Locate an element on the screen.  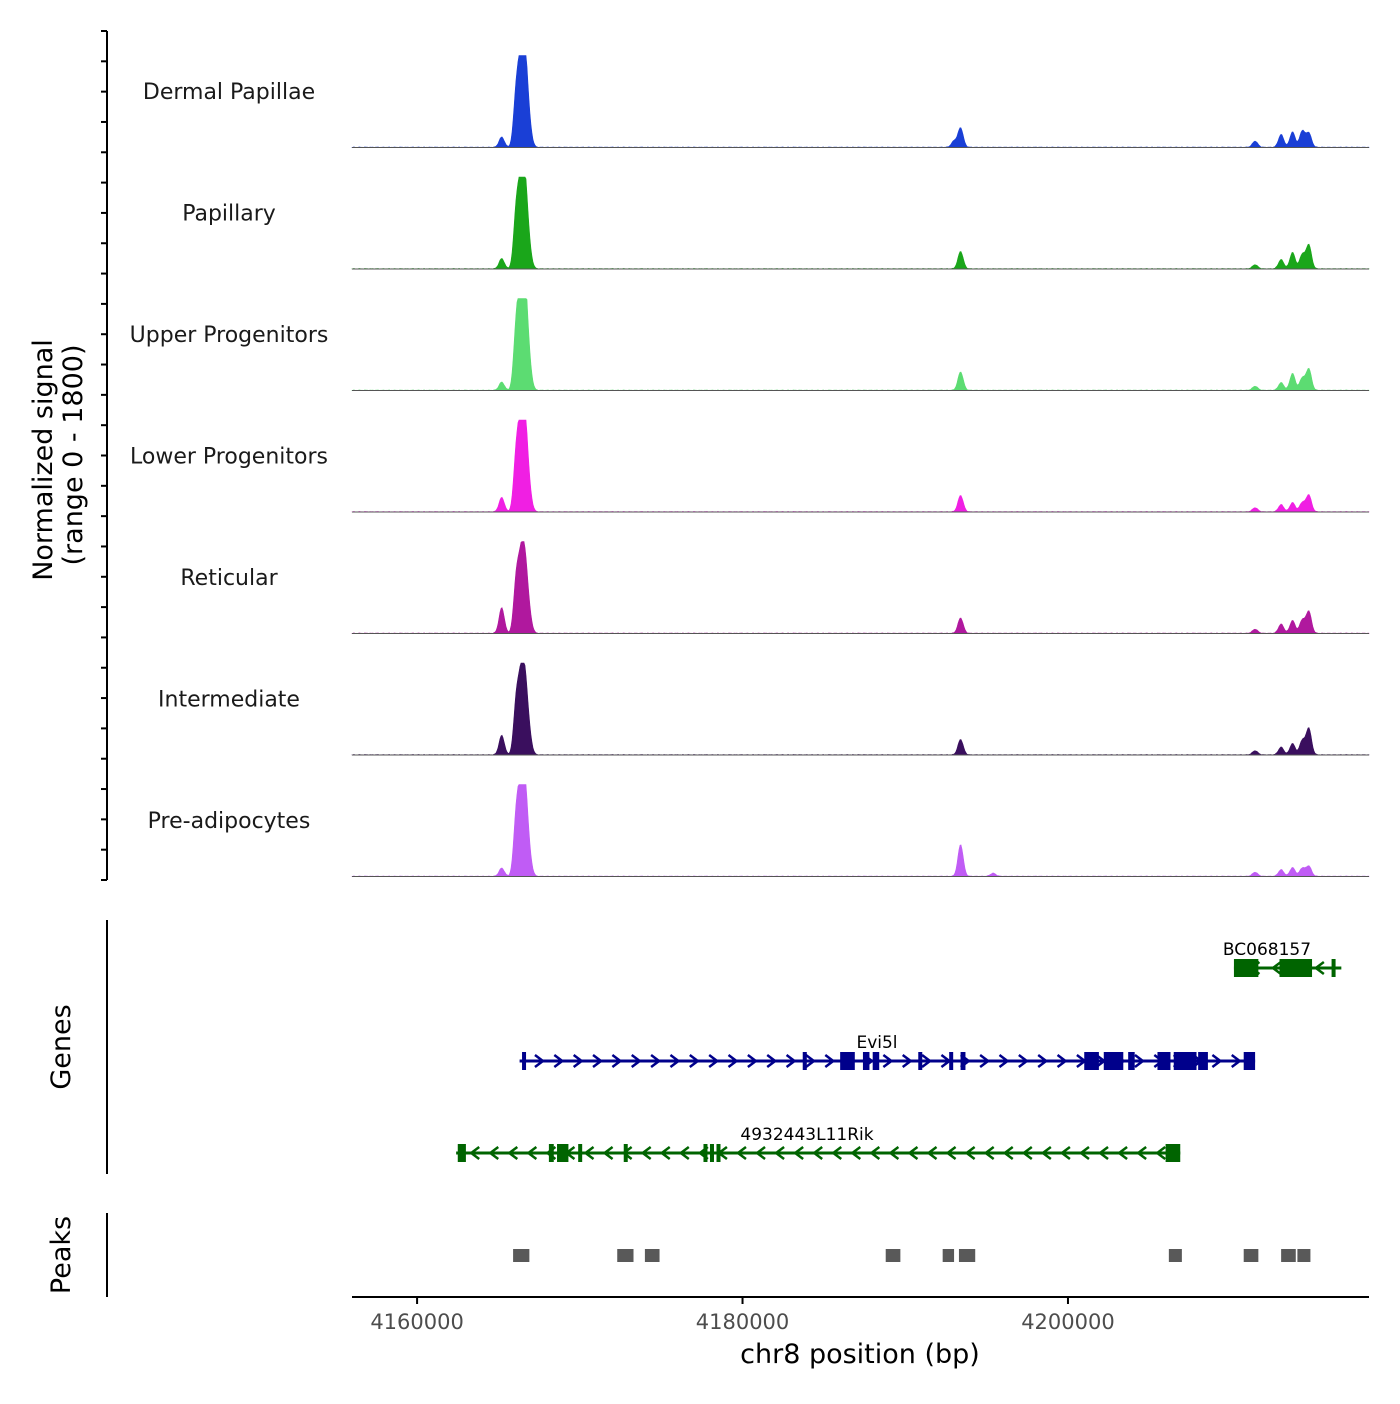
track-label: Pre-adipocytes is located at coordinates (229, 821).